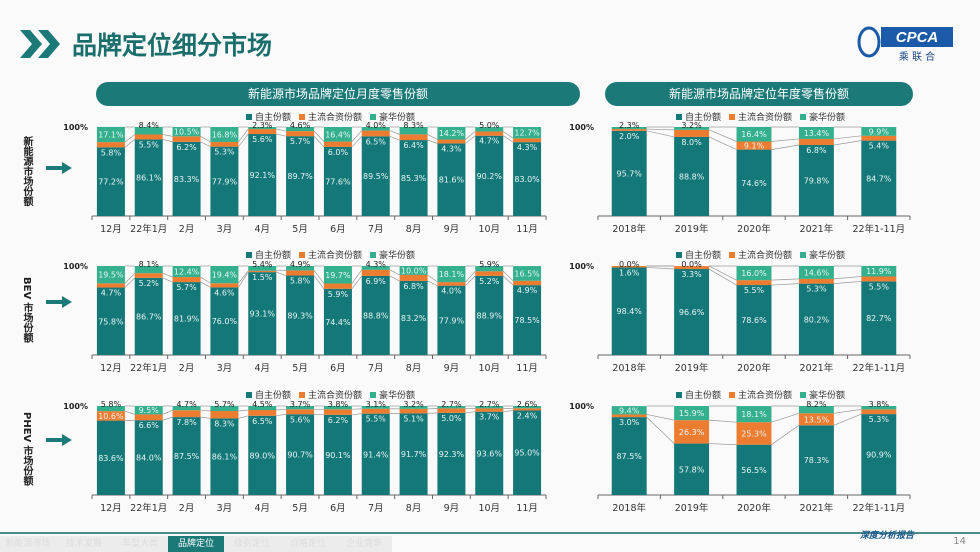 This screenshot has width=980, height=552. I want to click on data-label: 5.7%, so click(300, 141).